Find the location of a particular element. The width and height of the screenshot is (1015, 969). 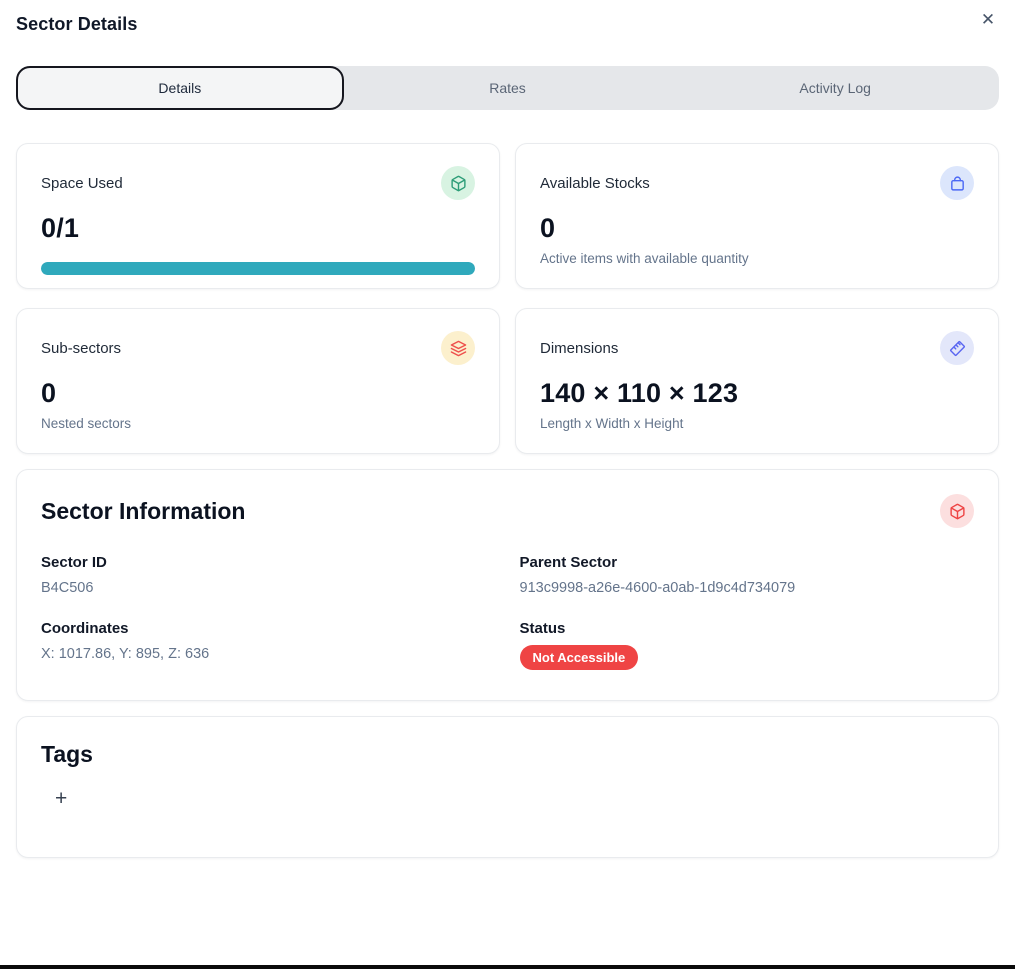

sub-sectors-card: Sub-sectors 0 Nested sectors is located at coordinates (258, 381).